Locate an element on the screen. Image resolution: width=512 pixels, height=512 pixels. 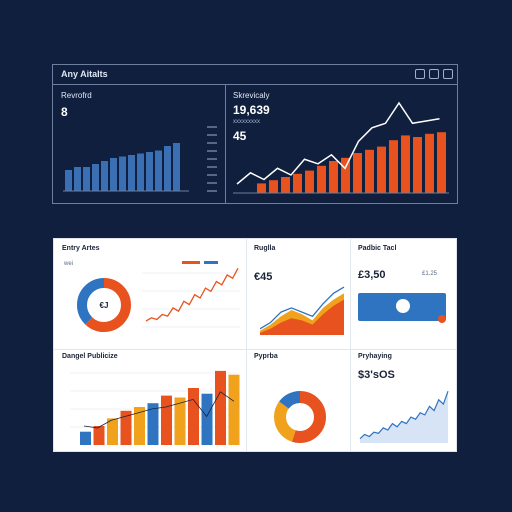
bar-chart is located at coordinates (155, 407).